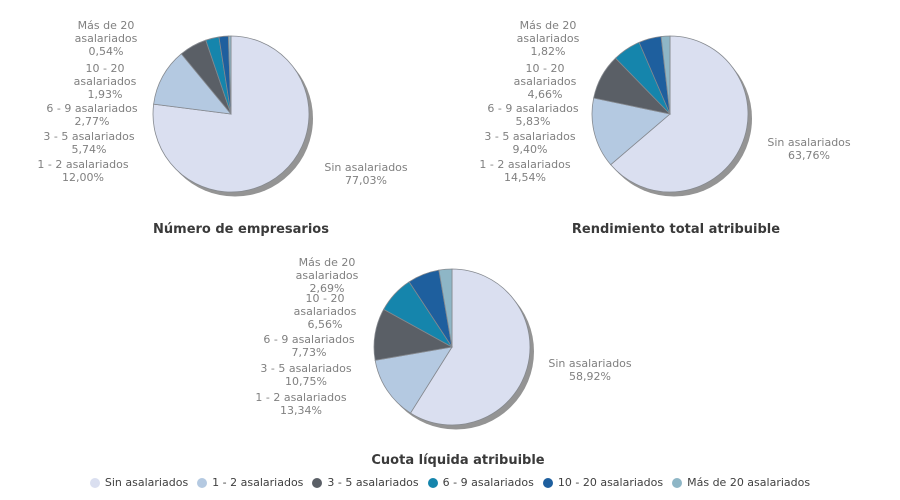 This screenshot has height=500, width=900. I want to click on legend-label: 10 - 20 asalariados, so click(610, 482).